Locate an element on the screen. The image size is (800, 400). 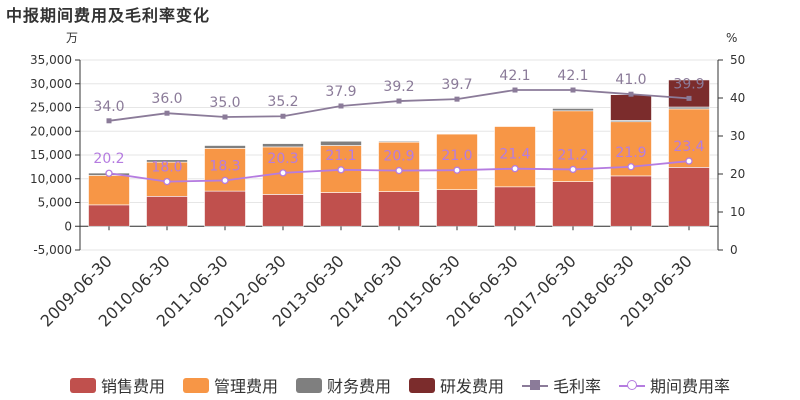
legend-swatch-sales is located at coordinates (82, 385).